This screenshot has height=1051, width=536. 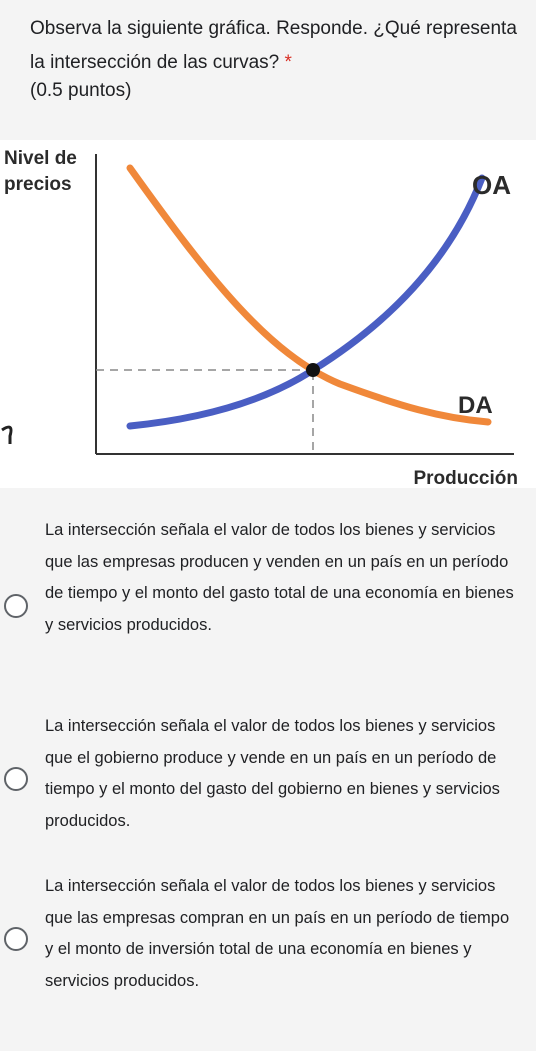 What do you see at coordinates (40, 158) in the screenshot?
I see `y-axis-label-line1: Nivel de` at bounding box center [40, 158].